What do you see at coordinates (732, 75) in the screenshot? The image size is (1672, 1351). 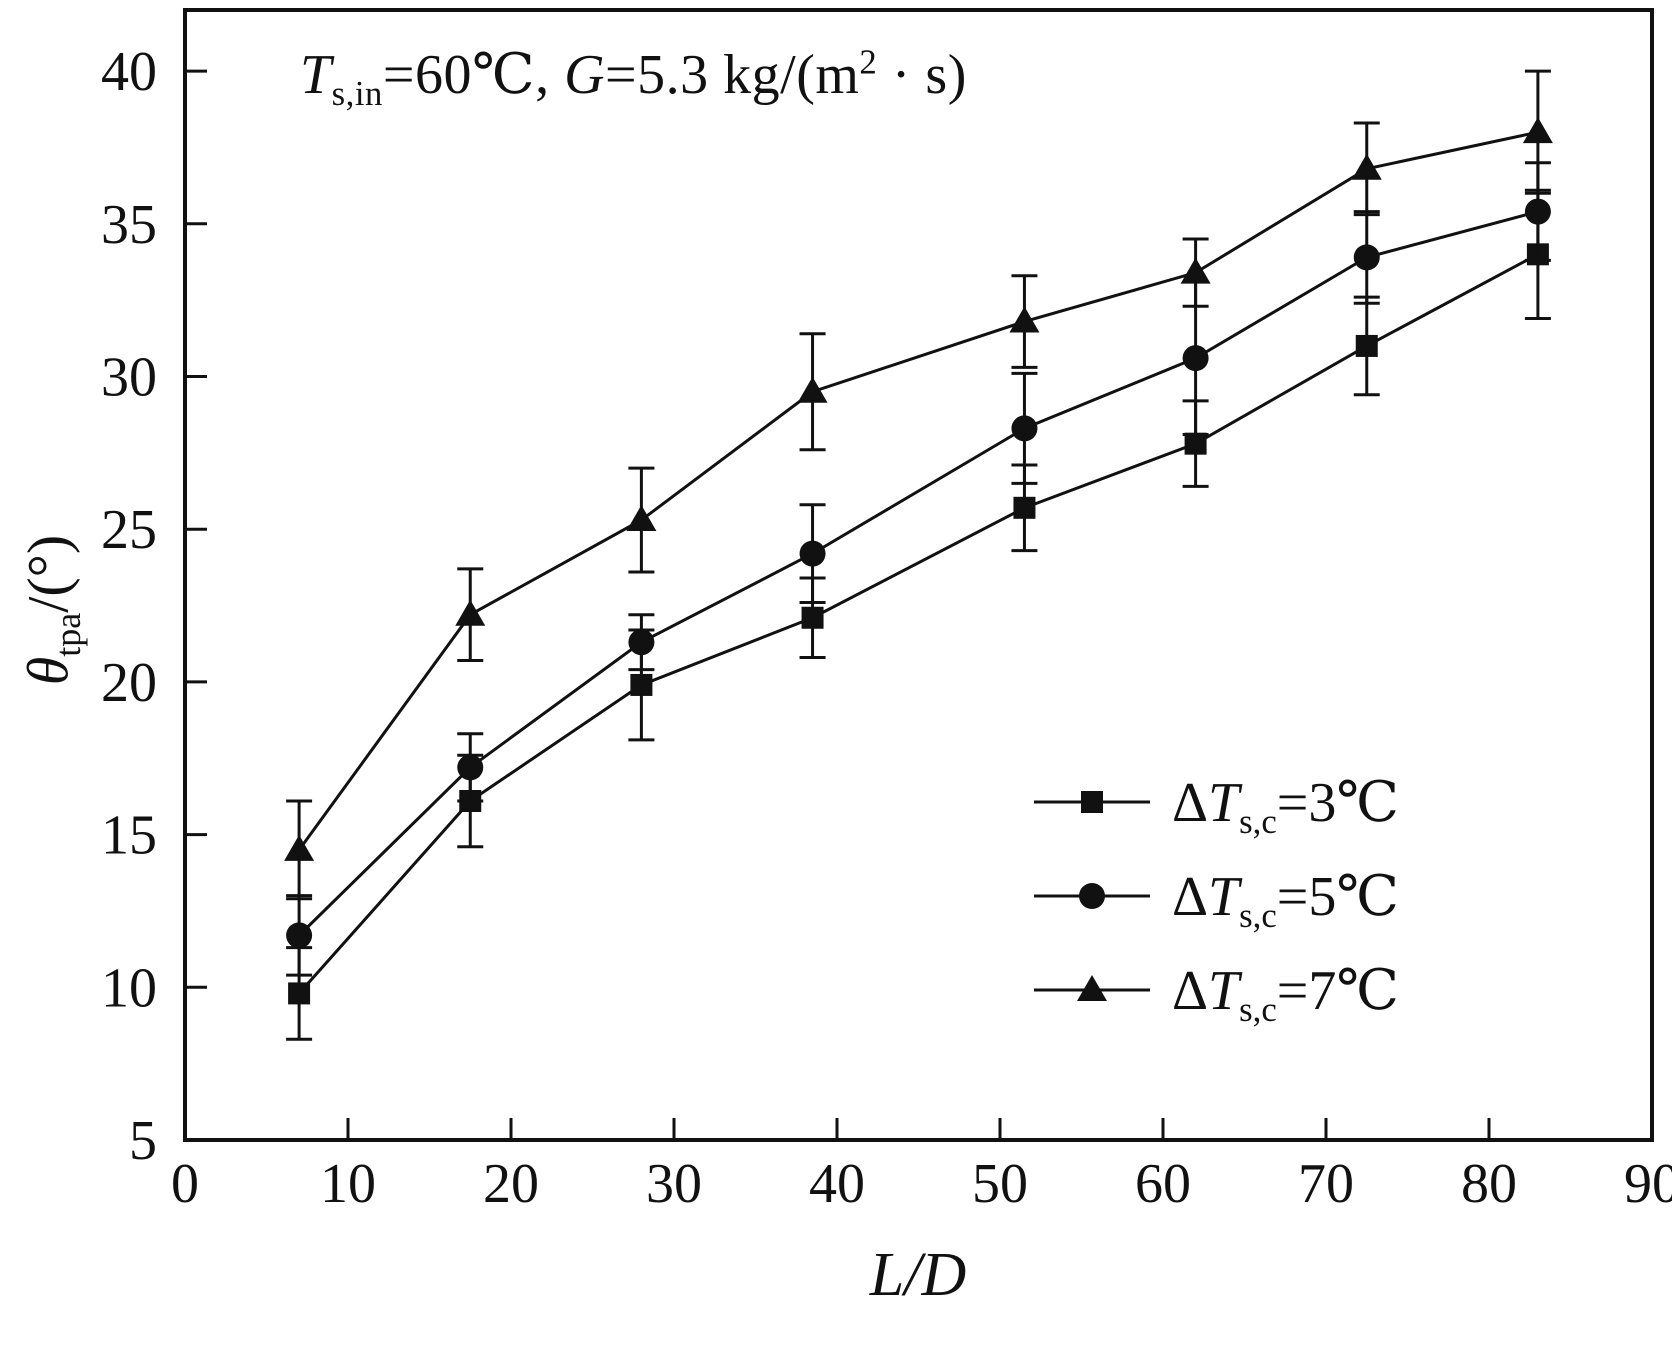 I see `annotation-tail: =5.3 kg/(m` at bounding box center [732, 75].